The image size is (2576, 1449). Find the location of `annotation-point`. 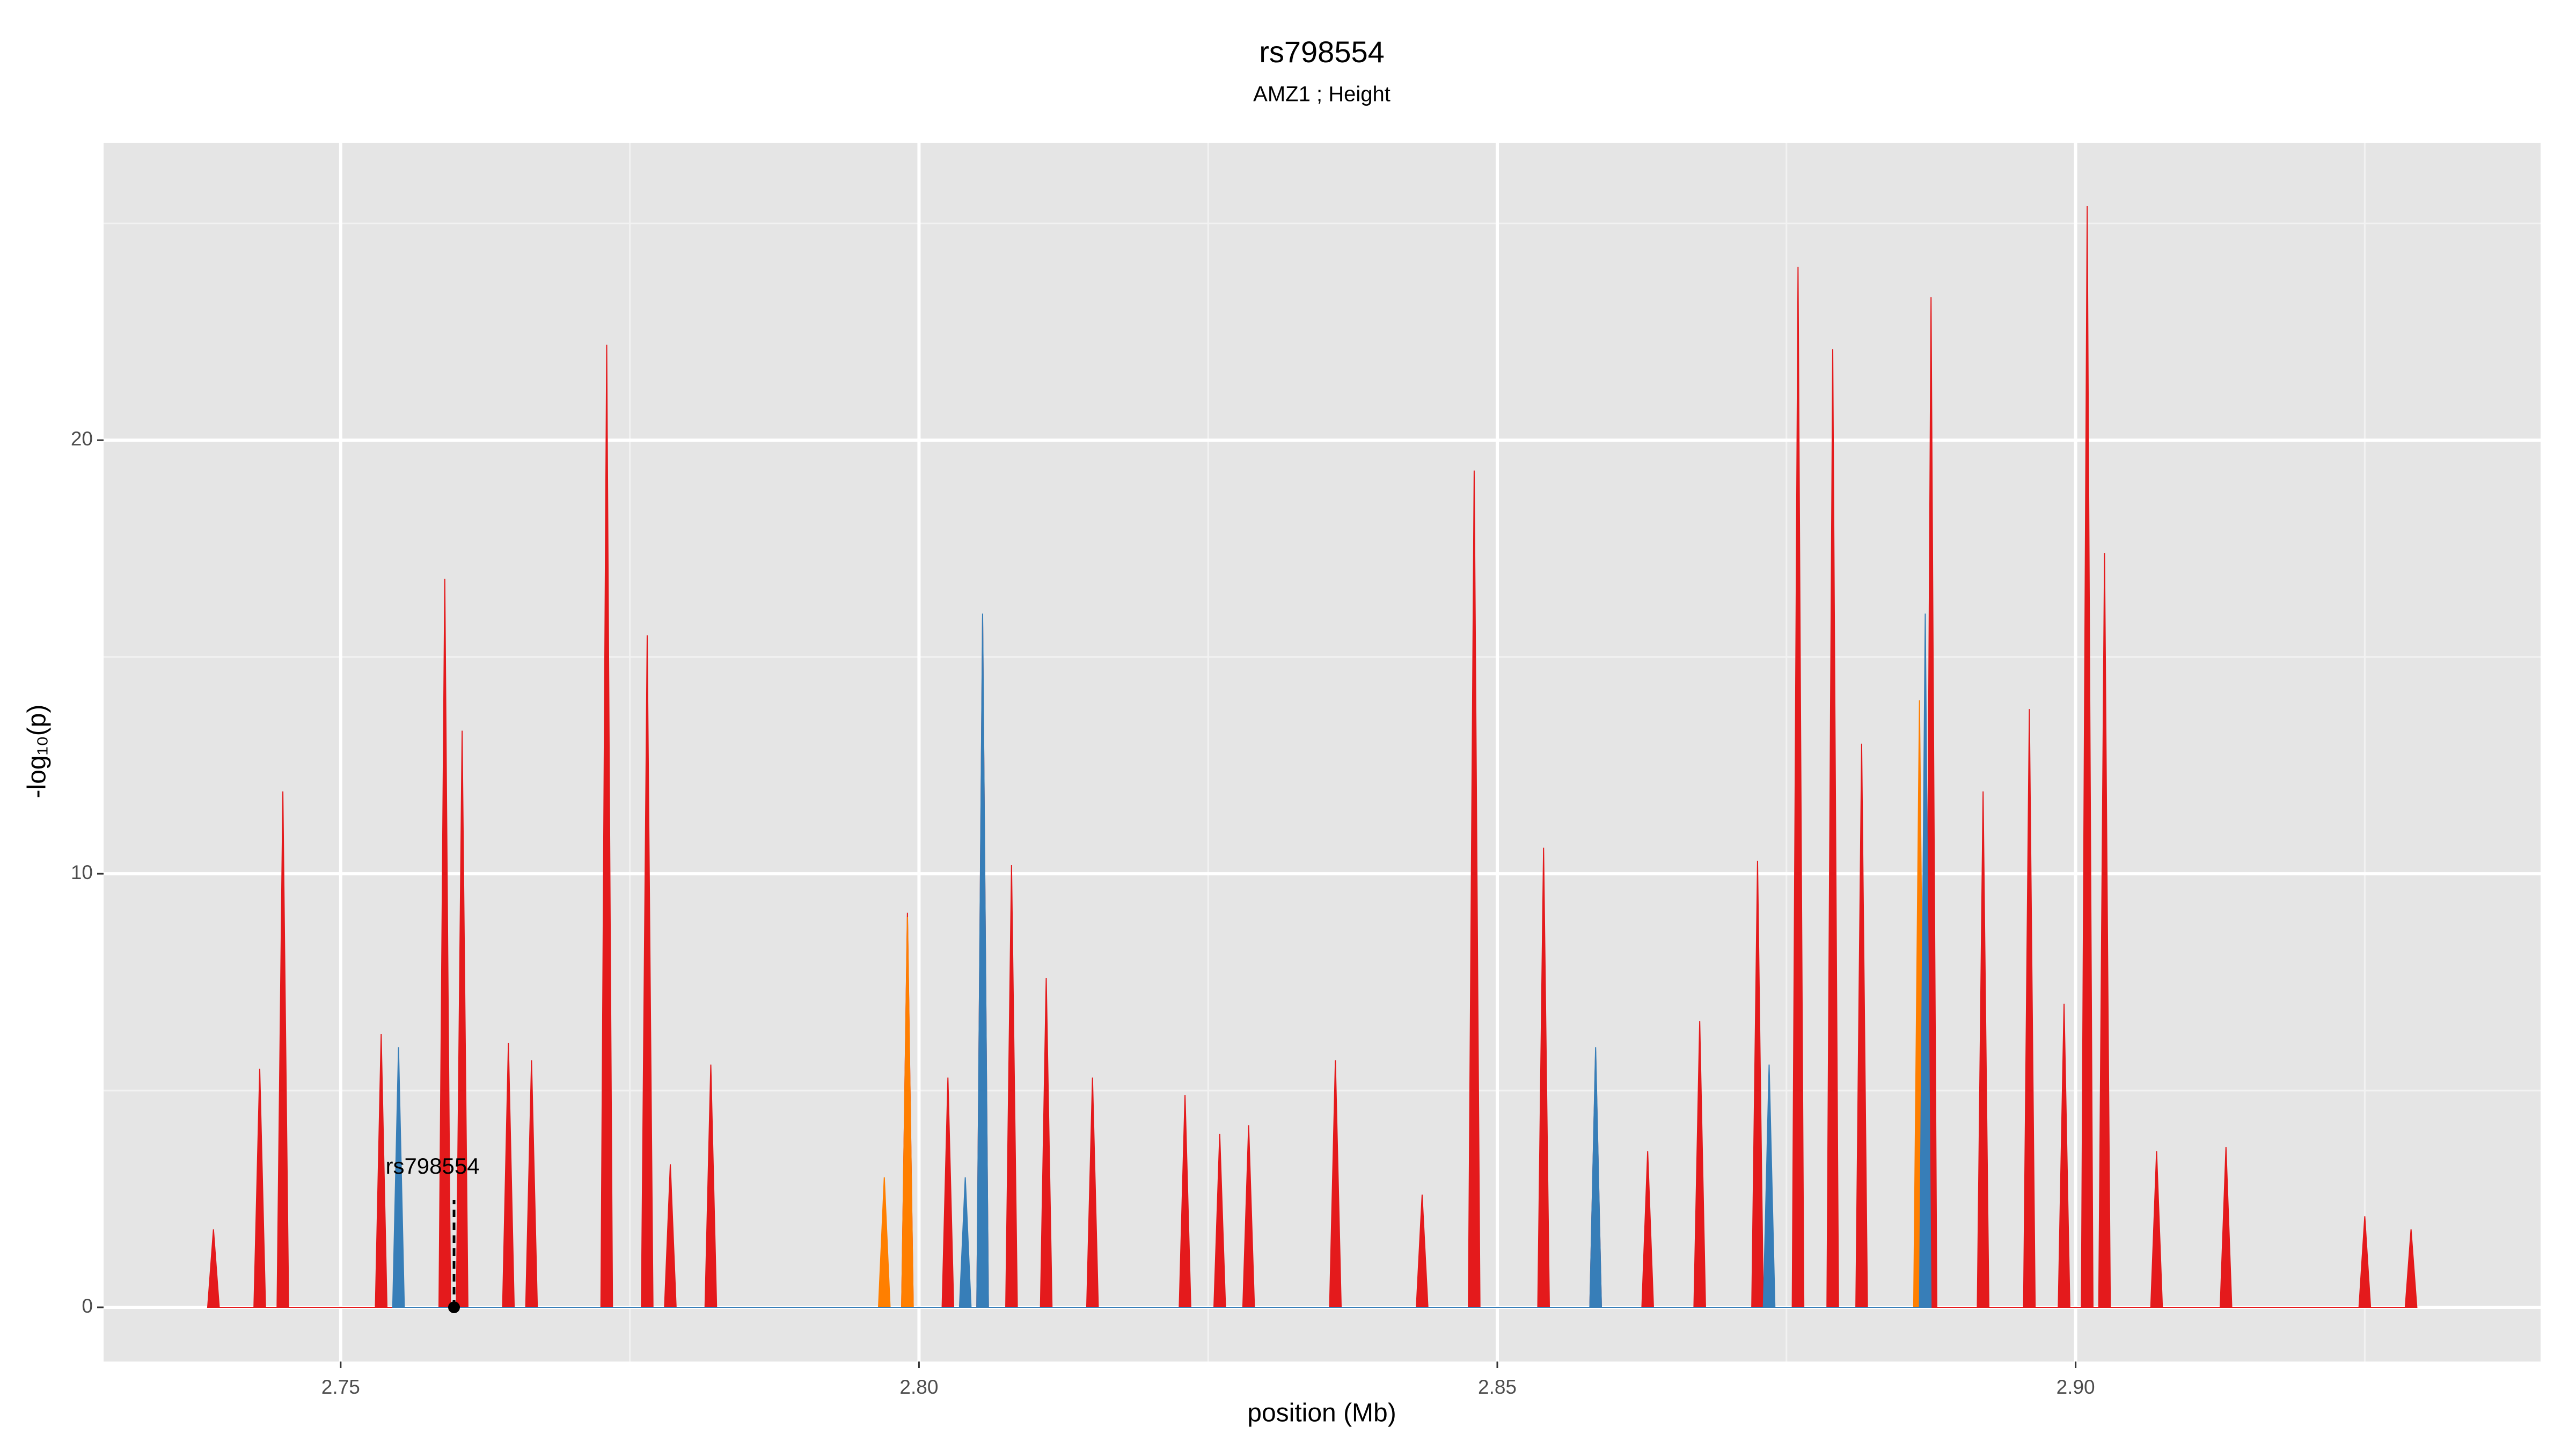

annotation-point is located at coordinates (454, 1307).